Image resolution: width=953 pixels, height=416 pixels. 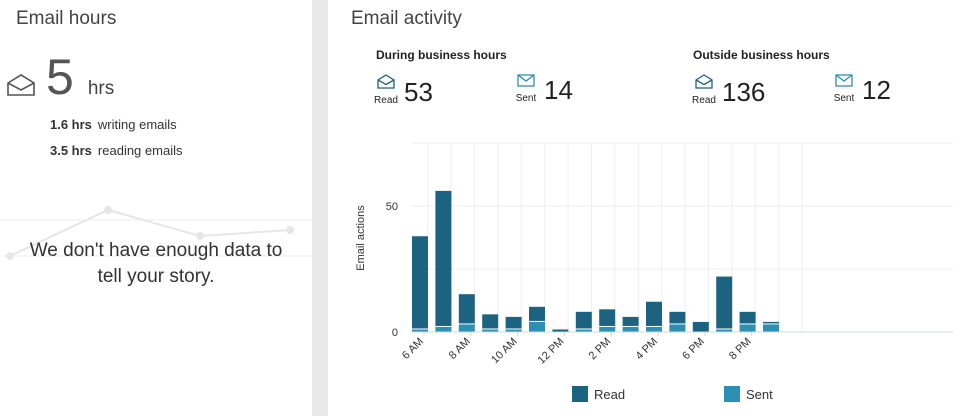 I want to click on reading-hours-value: 3.5 hrs, so click(x=71, y=150).